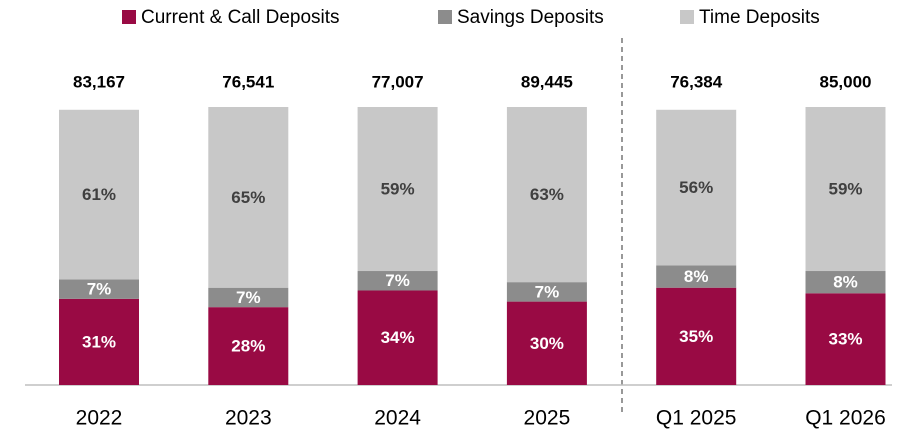  I want to click on data-label: 30%, so click(547, 343).